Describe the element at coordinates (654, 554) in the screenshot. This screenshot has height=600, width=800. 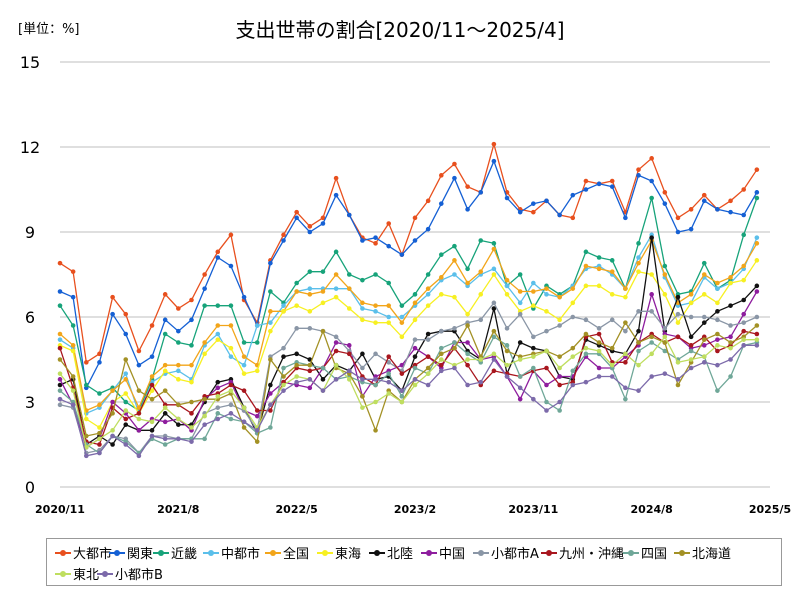
I see `legend-label: 四国` at that location.